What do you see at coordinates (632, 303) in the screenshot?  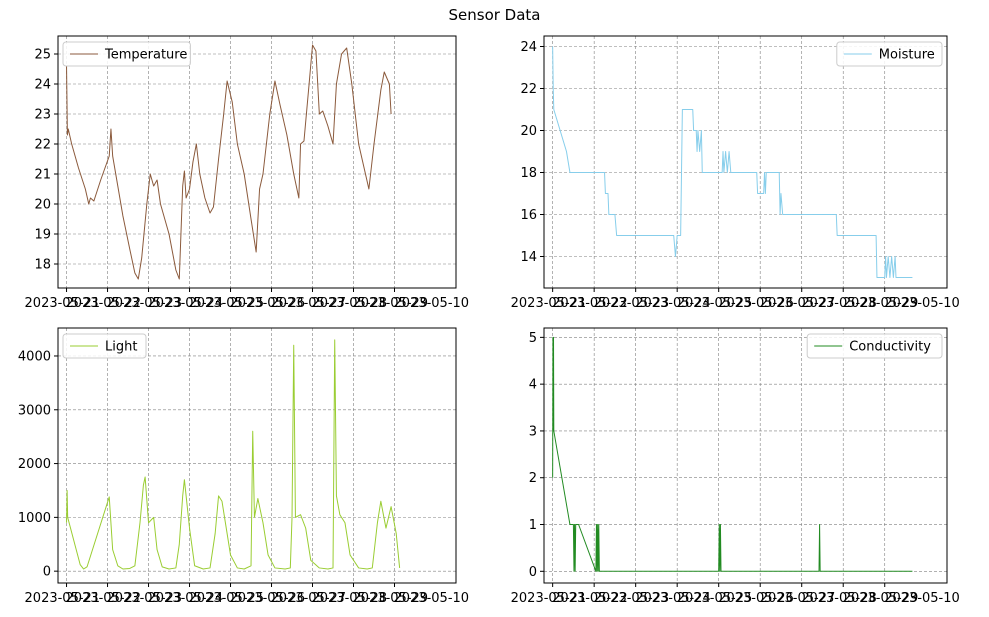 I see `moisture-xtick-label: 2023-05-23` at bounding box center [632, 303].